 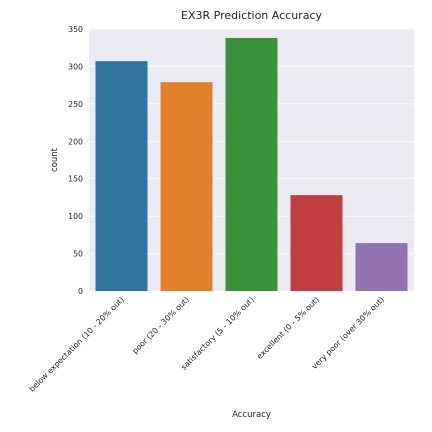 What do you see at coordinates (288, 328) in the screenshot?
I see `x-tick-label: excellent (0 - 5% out)` at bounding box center [288, 328].